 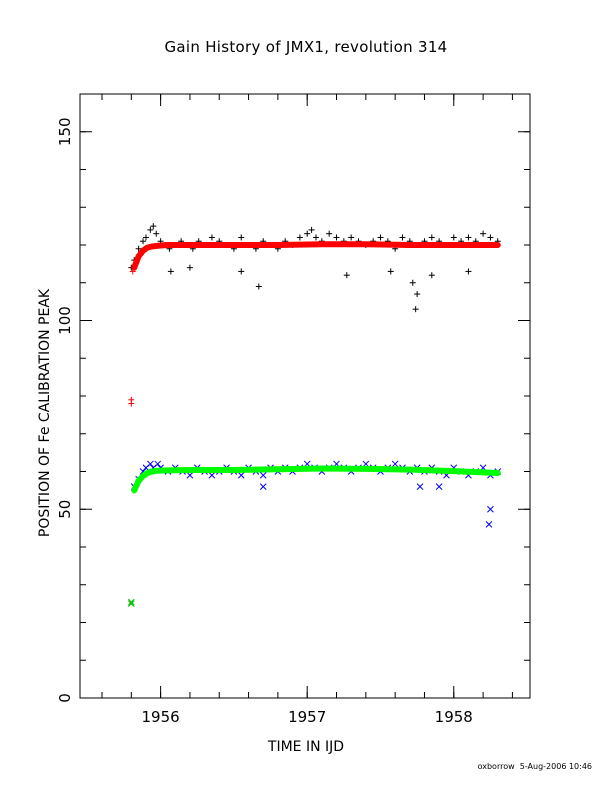 What do you see at coordinates (306, 47) in the screenshot?
I see `chart-title: Gain History of JMX1, revolution 314` at bounding box center [306, 47].